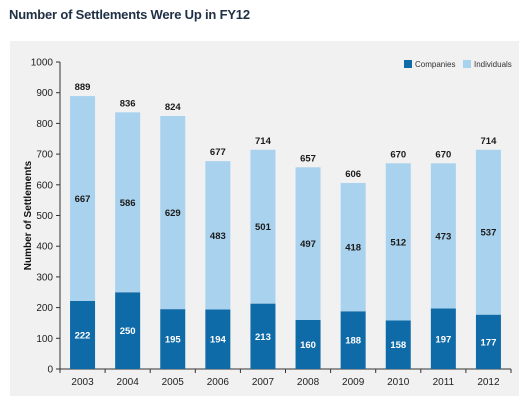  Describe the element at coordinates (50, 370) in the screenshot. I see `y-tick-label: 0` at that location.